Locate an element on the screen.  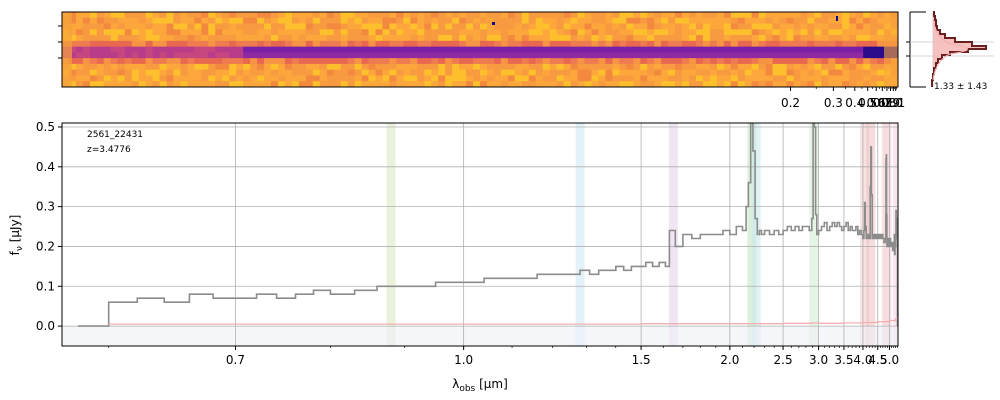
histogram-gaussian is located at coordinates (950, 50).